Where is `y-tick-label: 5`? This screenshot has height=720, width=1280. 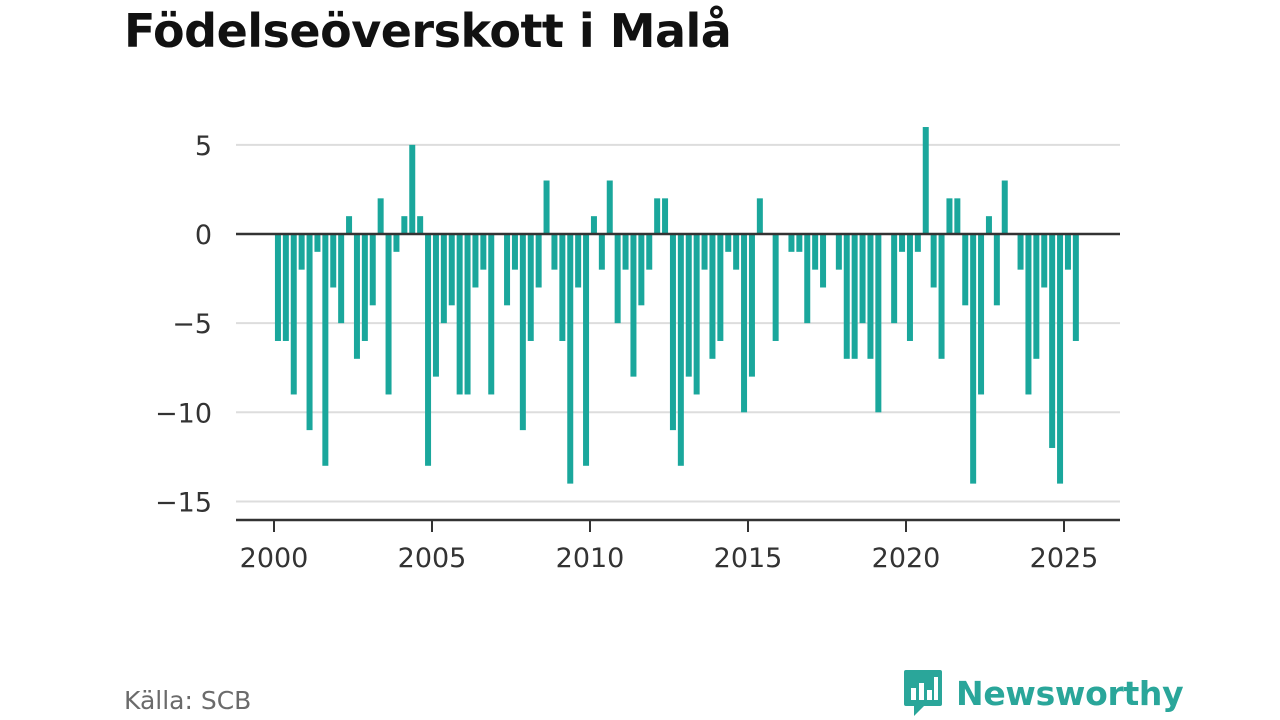
y-tick-label: 5 is located at coordinates (203, 146).